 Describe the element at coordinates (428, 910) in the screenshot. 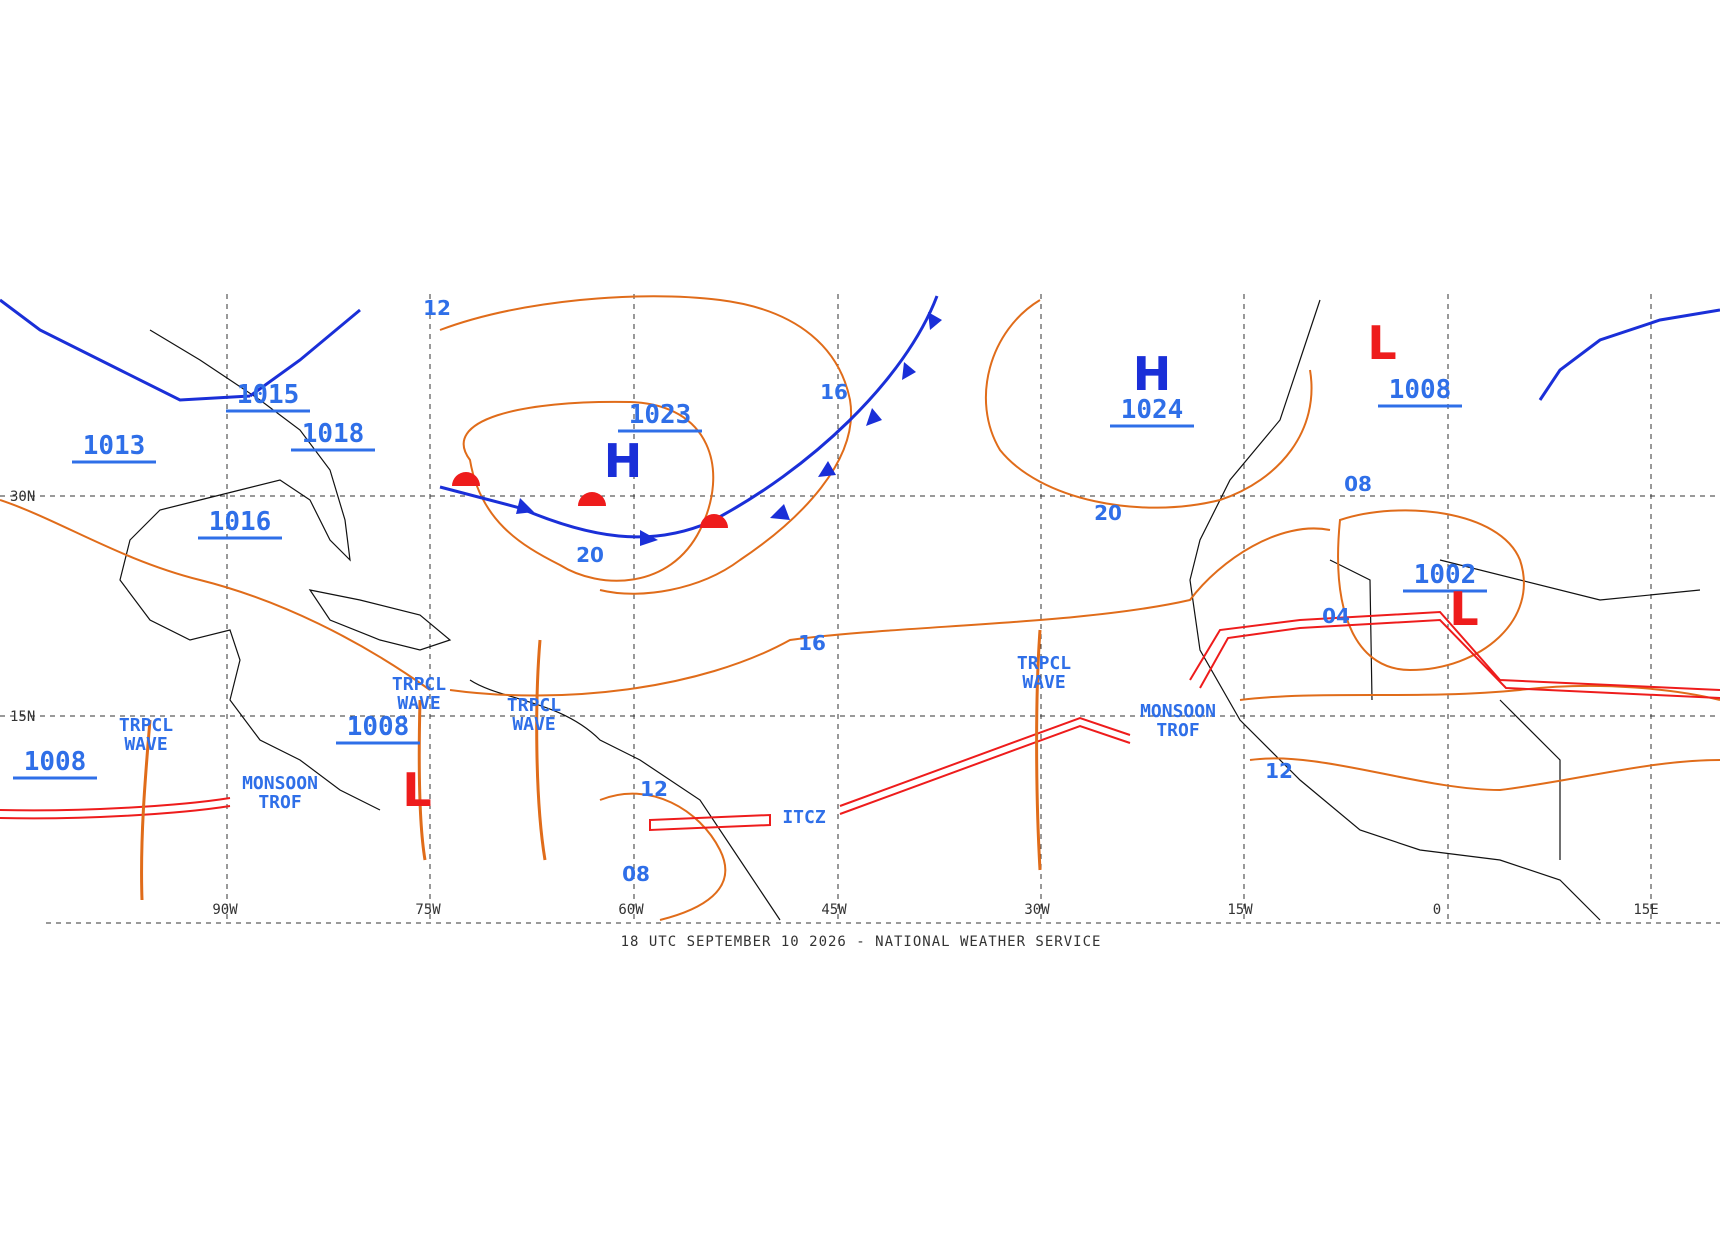

I see `lon-label: 75W` at that location.